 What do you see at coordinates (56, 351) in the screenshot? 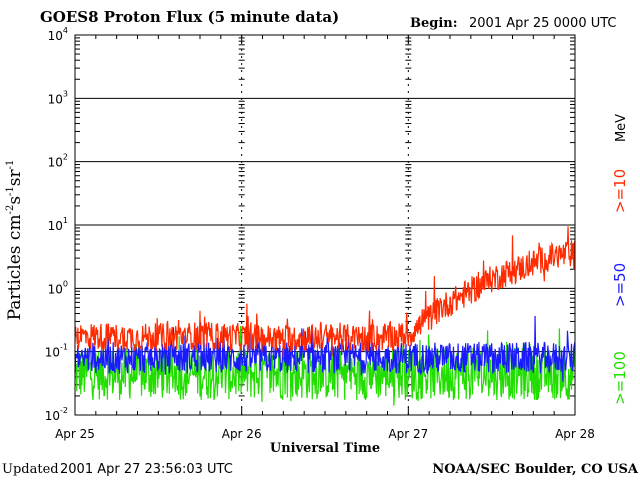
I see `y-tick-label: 10⁻¹` at bounding box center [56, 351].